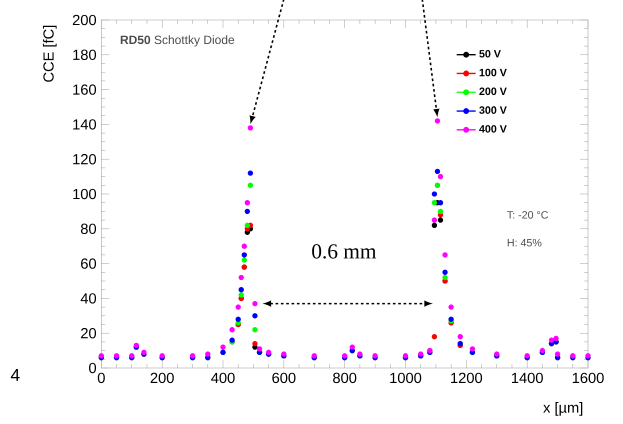 This screenshot has height=424, width=623. Describe the element at coordinates (562, 409) in the screenshot. I see `x-axis-title: x [µm]` at that location.